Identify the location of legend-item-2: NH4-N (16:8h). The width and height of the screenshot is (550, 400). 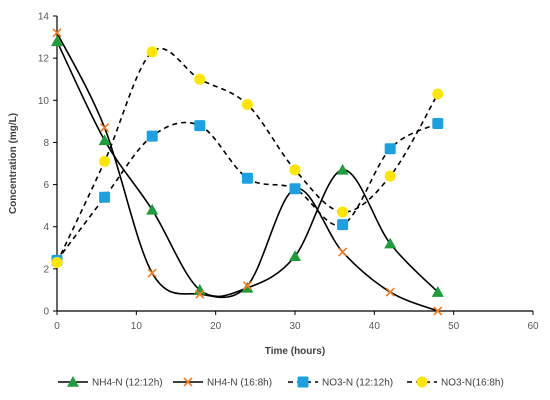
(222, 383).